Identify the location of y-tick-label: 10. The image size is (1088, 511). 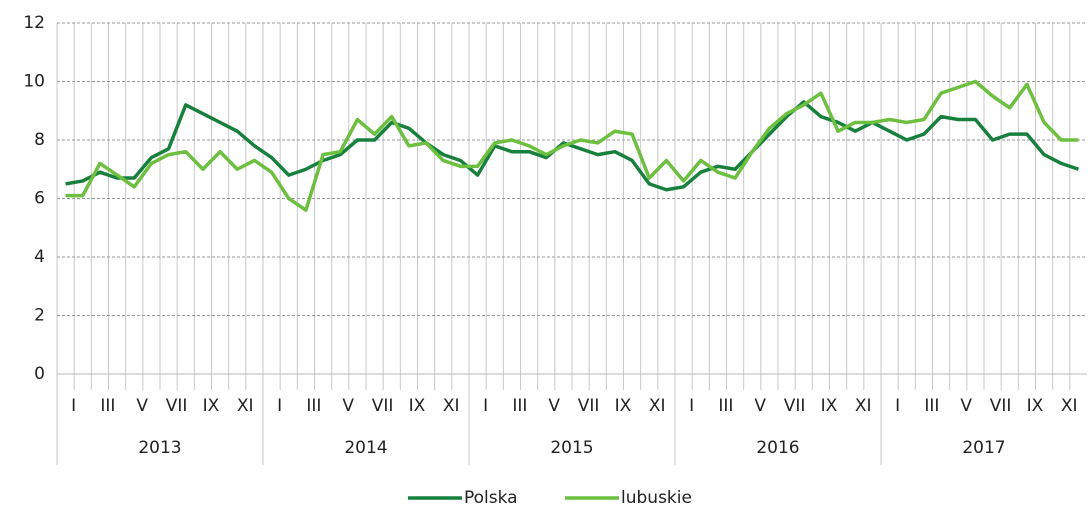
(34, 82).